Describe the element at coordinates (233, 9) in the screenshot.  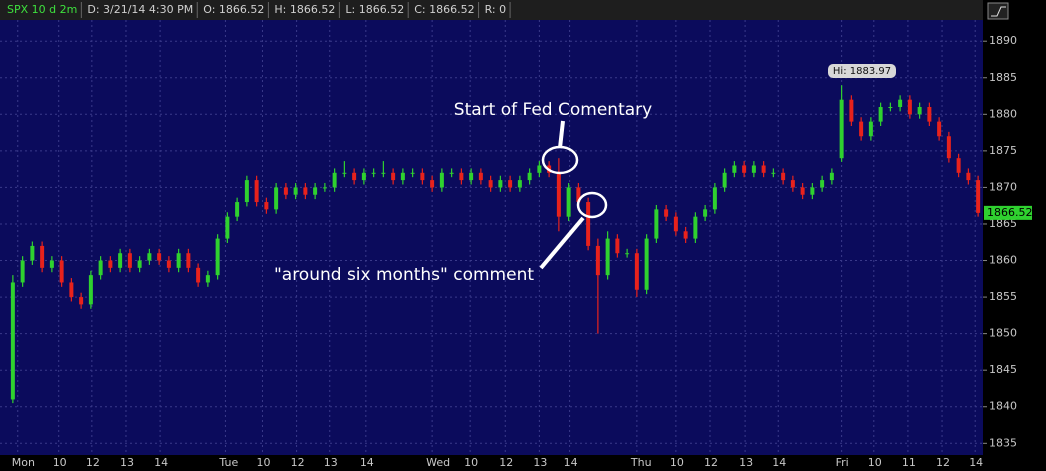
I see `header-field: O: 1866.52` at that location.